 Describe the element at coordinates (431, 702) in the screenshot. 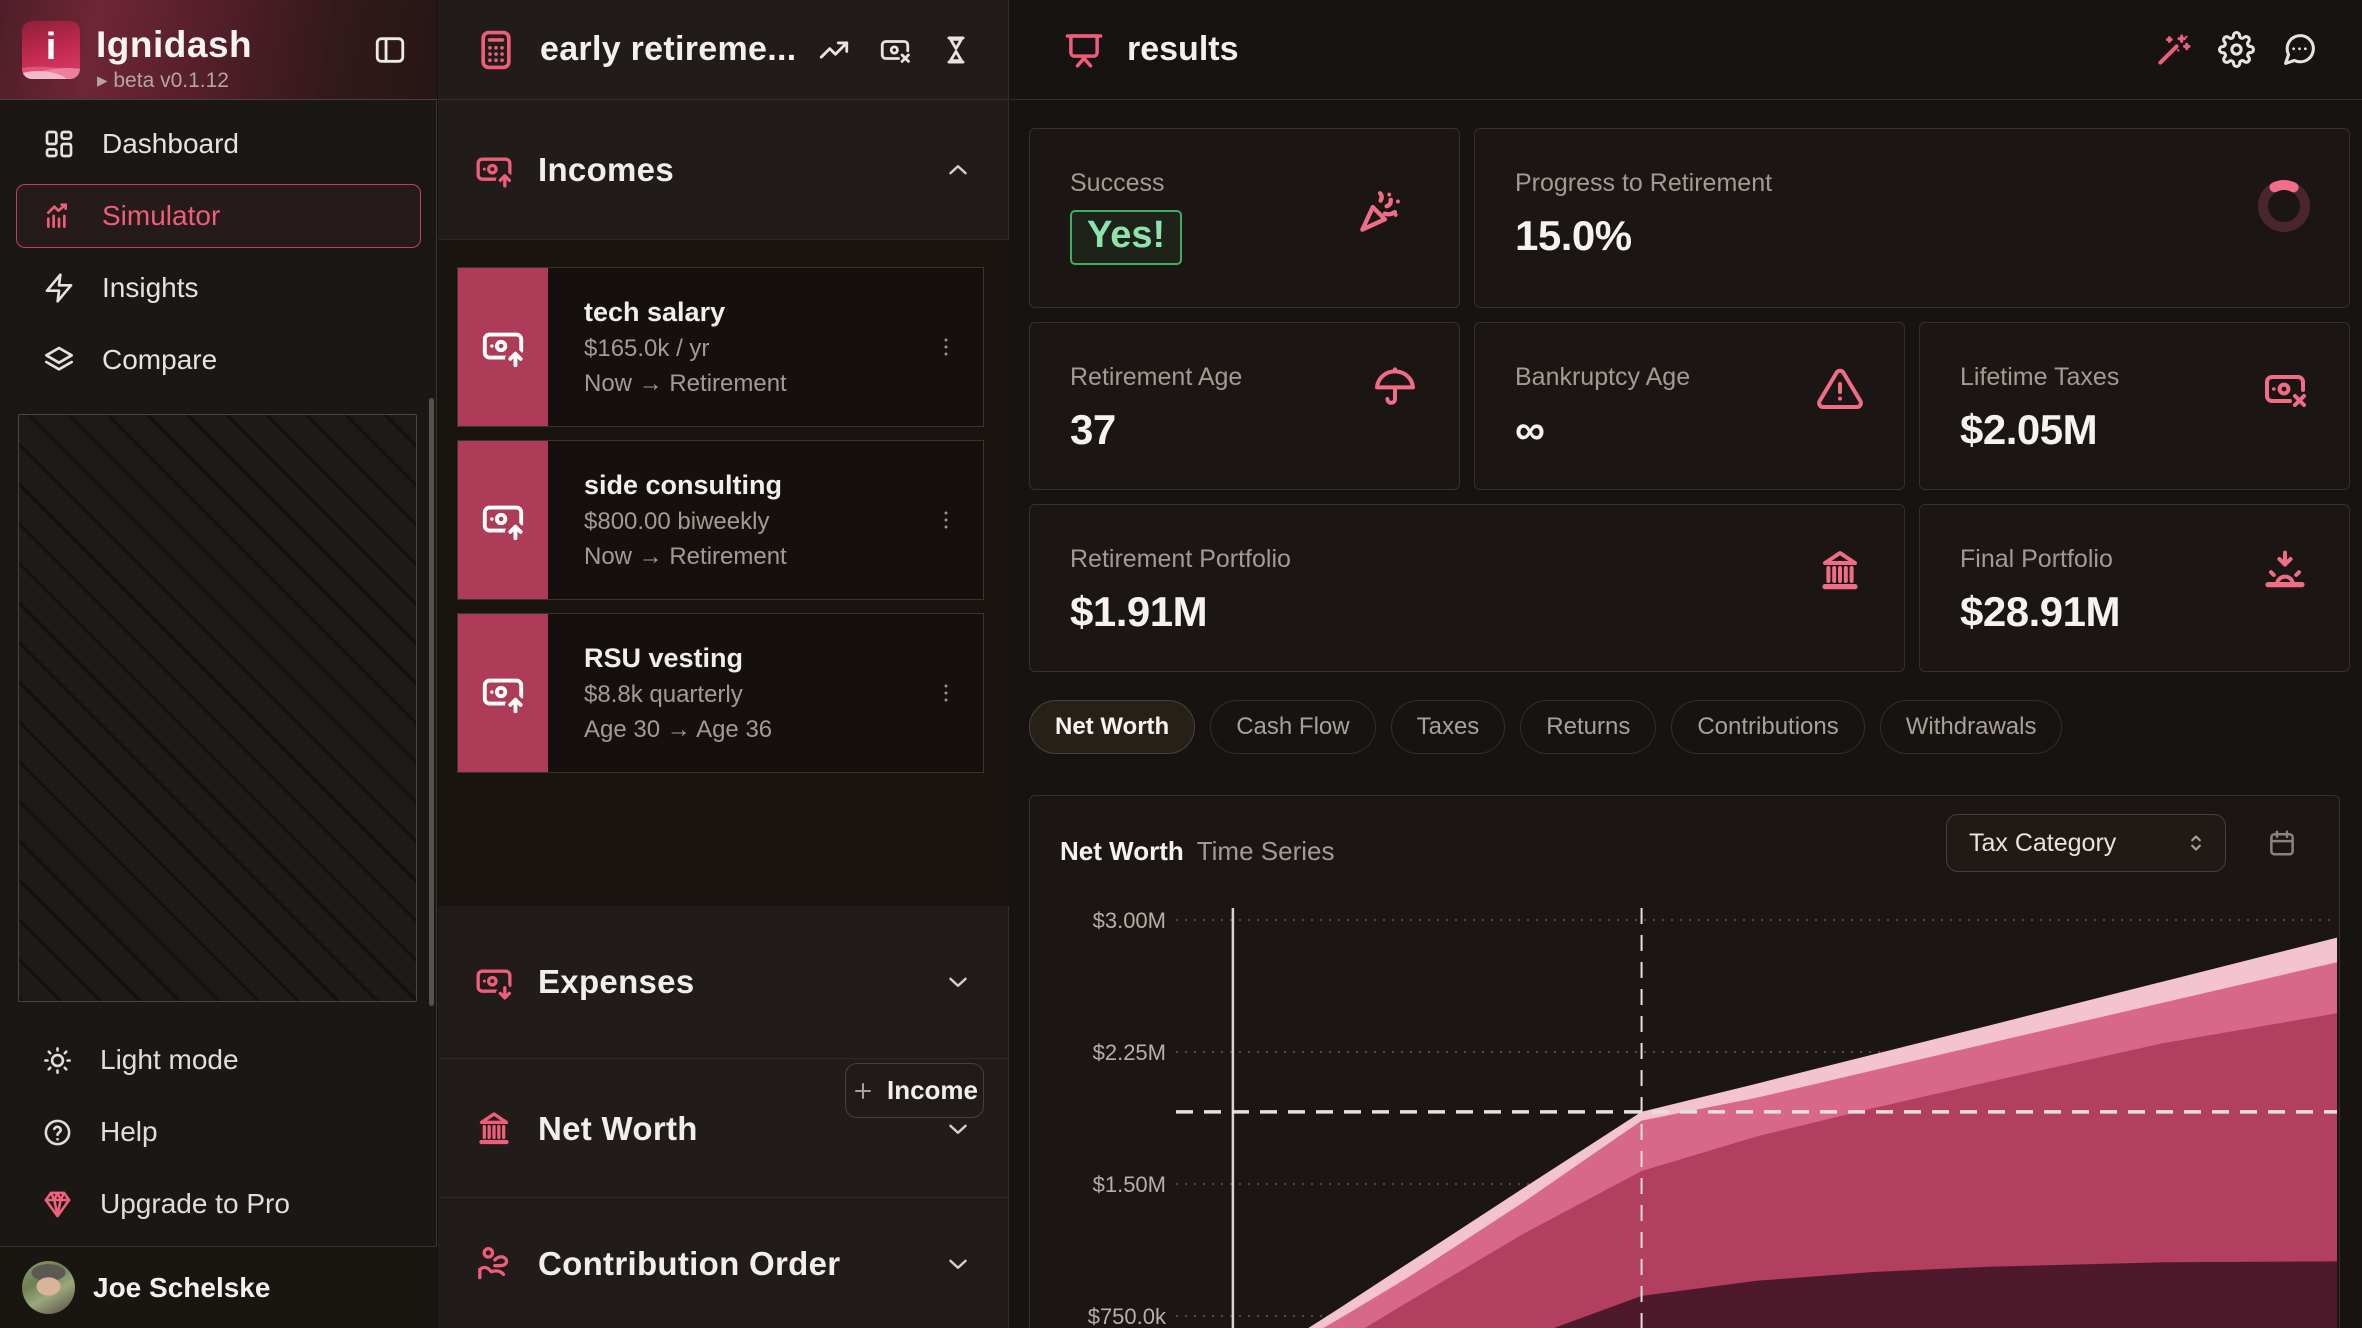

I see `sidebar-scrollbar` at that location.